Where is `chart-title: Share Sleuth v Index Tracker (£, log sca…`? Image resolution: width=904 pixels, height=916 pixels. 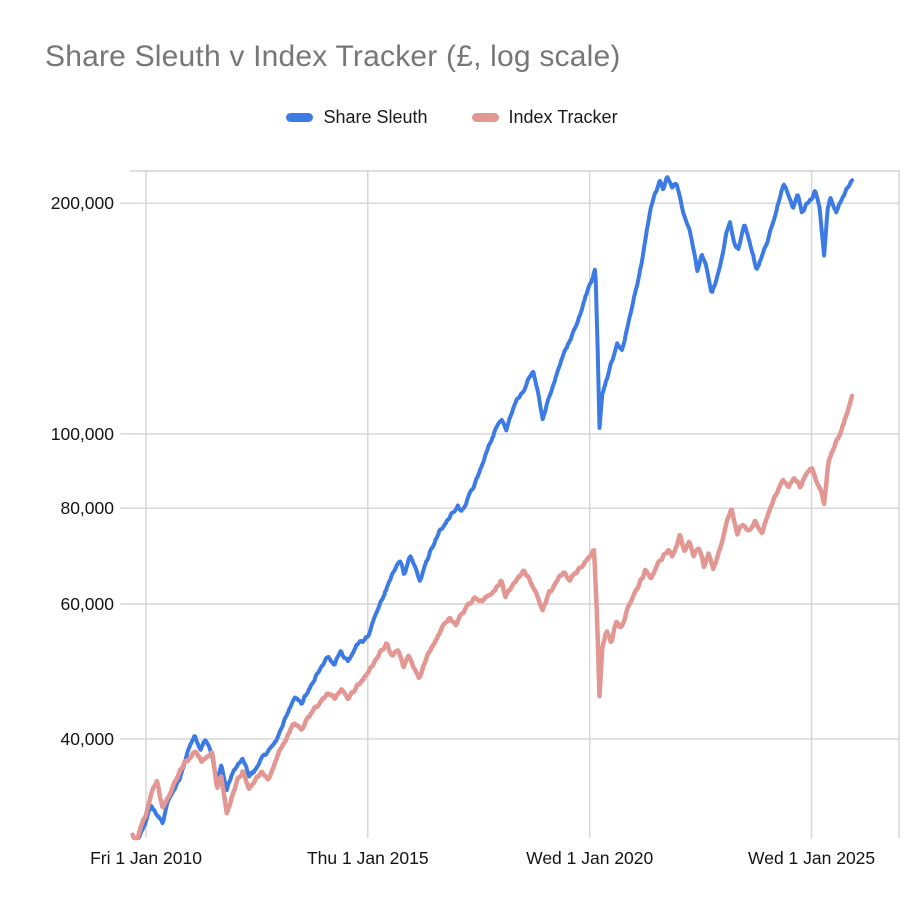
chart-title: Share Sleuth v Index Tracker (£, log sca… is located at coordinates (333, 56).